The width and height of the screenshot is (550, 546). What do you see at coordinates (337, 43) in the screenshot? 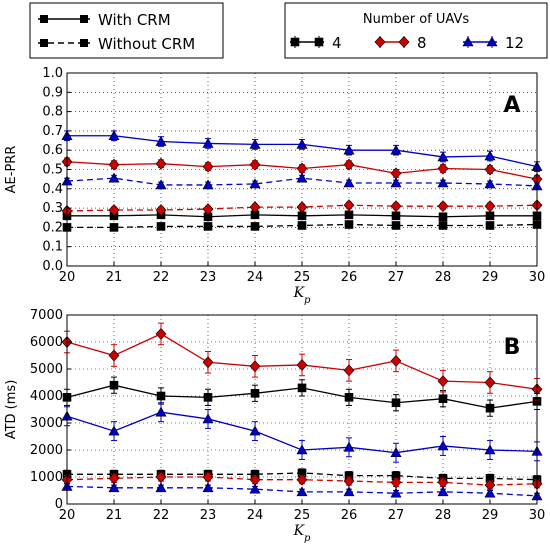
I see `legend-uav-label-4: 4` at bounding box center [337, 43].